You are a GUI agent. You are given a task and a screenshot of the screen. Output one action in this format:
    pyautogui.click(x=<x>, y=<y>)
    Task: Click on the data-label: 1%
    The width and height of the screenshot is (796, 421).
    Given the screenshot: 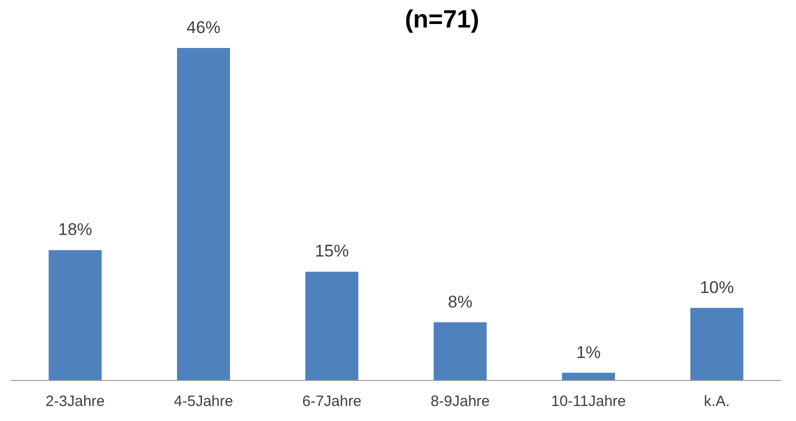 What is the action you would take?
    pyautogui.click(x=588, y=352)
    